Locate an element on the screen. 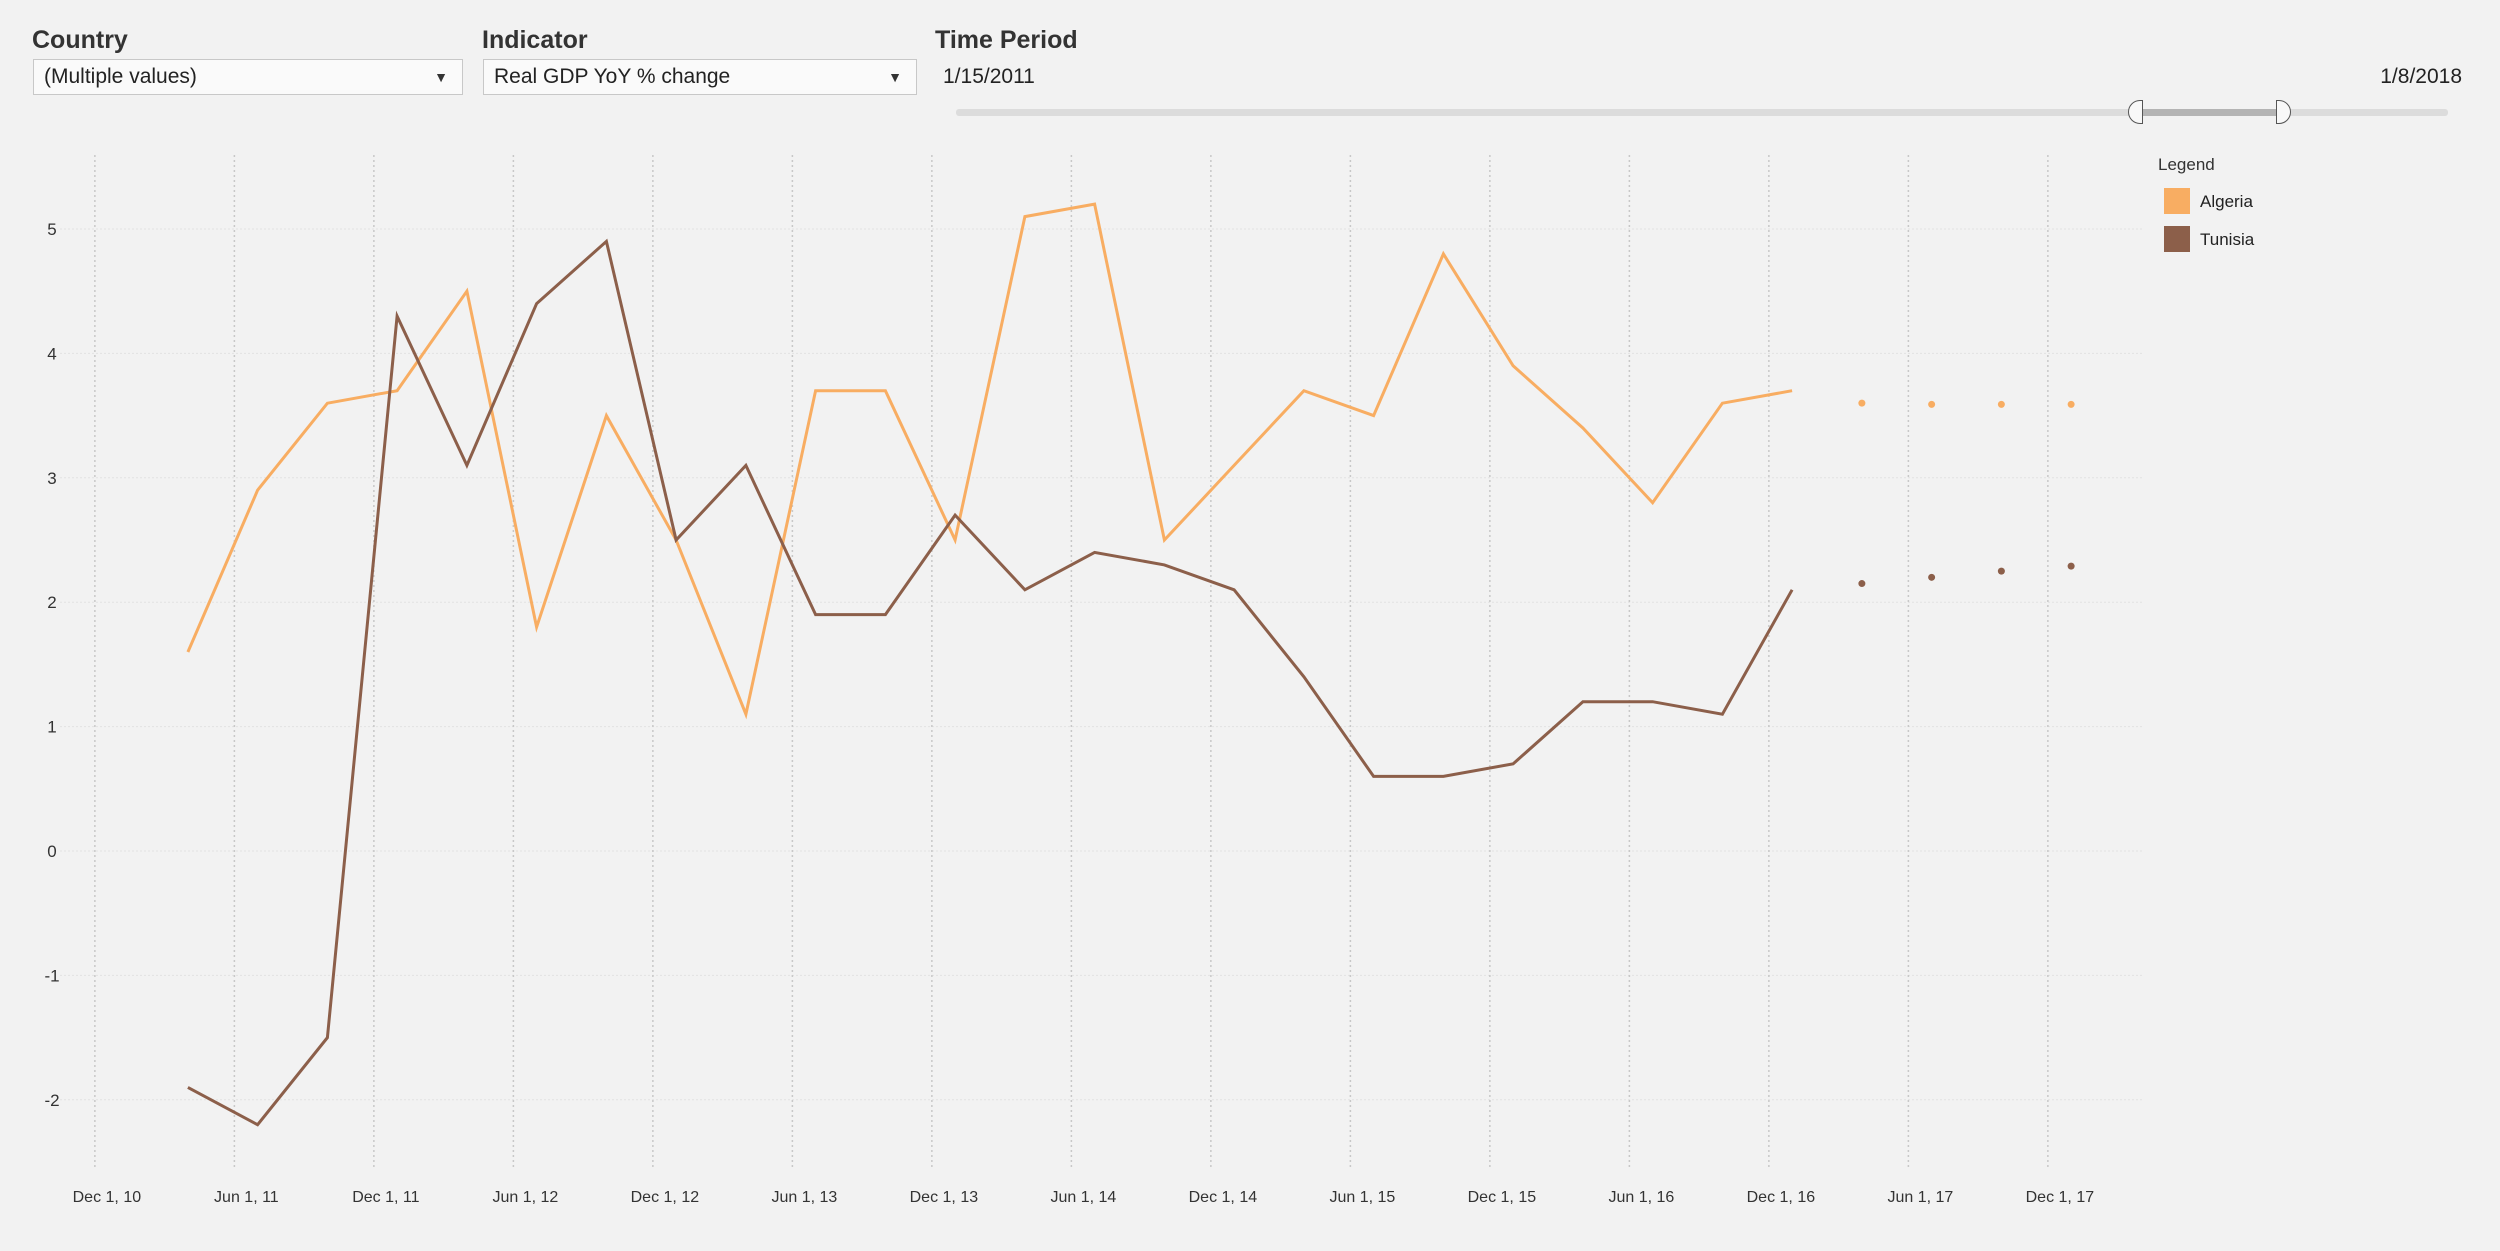 The width and height of the screenshot is (2500, 1251). x-tick-label: Dec 1, 13 is located at coordinates (944, 1197).